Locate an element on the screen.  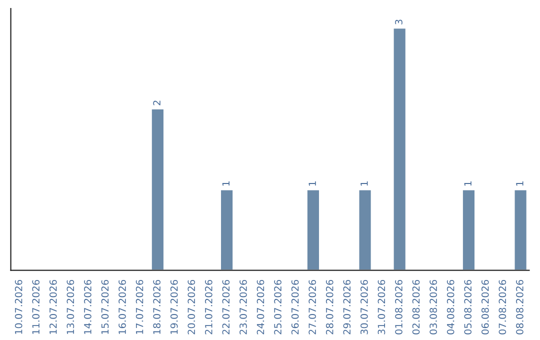
x-tick-label: 05.08.2026 is located at coordinates (468, 307).